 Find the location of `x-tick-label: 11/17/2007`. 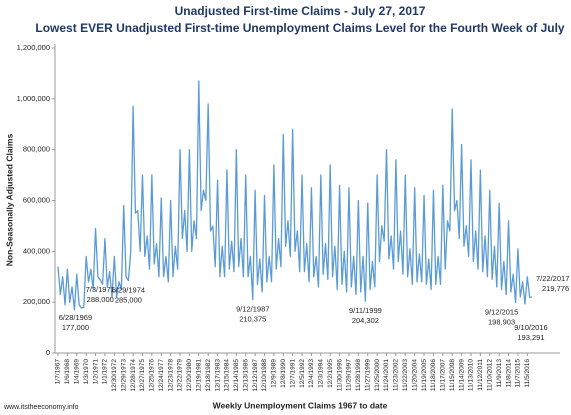

x-tick-label: 11/17/2007 is located at coordinates (443, 375).